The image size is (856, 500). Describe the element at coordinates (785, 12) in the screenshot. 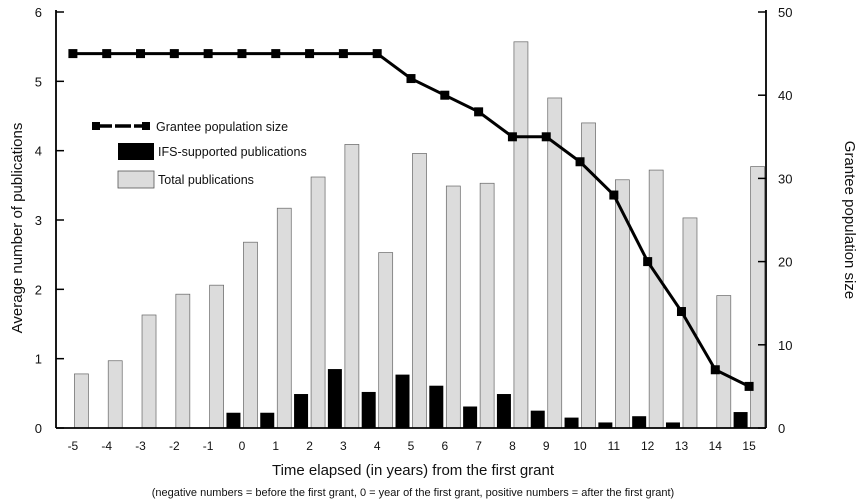

I see `y2-tick-label-50: 50` at that location.